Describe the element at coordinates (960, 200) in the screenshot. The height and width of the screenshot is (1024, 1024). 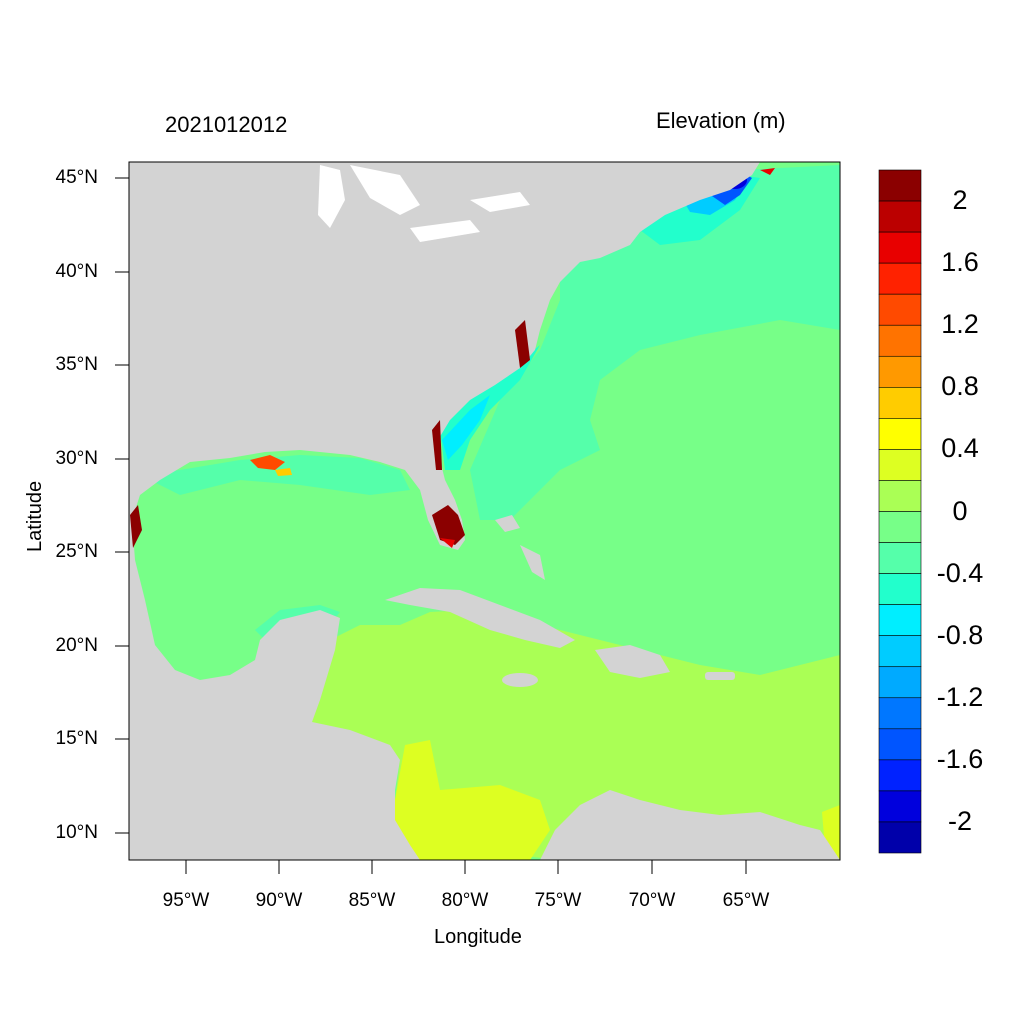
I see `colorbar-label: 2` at that location.